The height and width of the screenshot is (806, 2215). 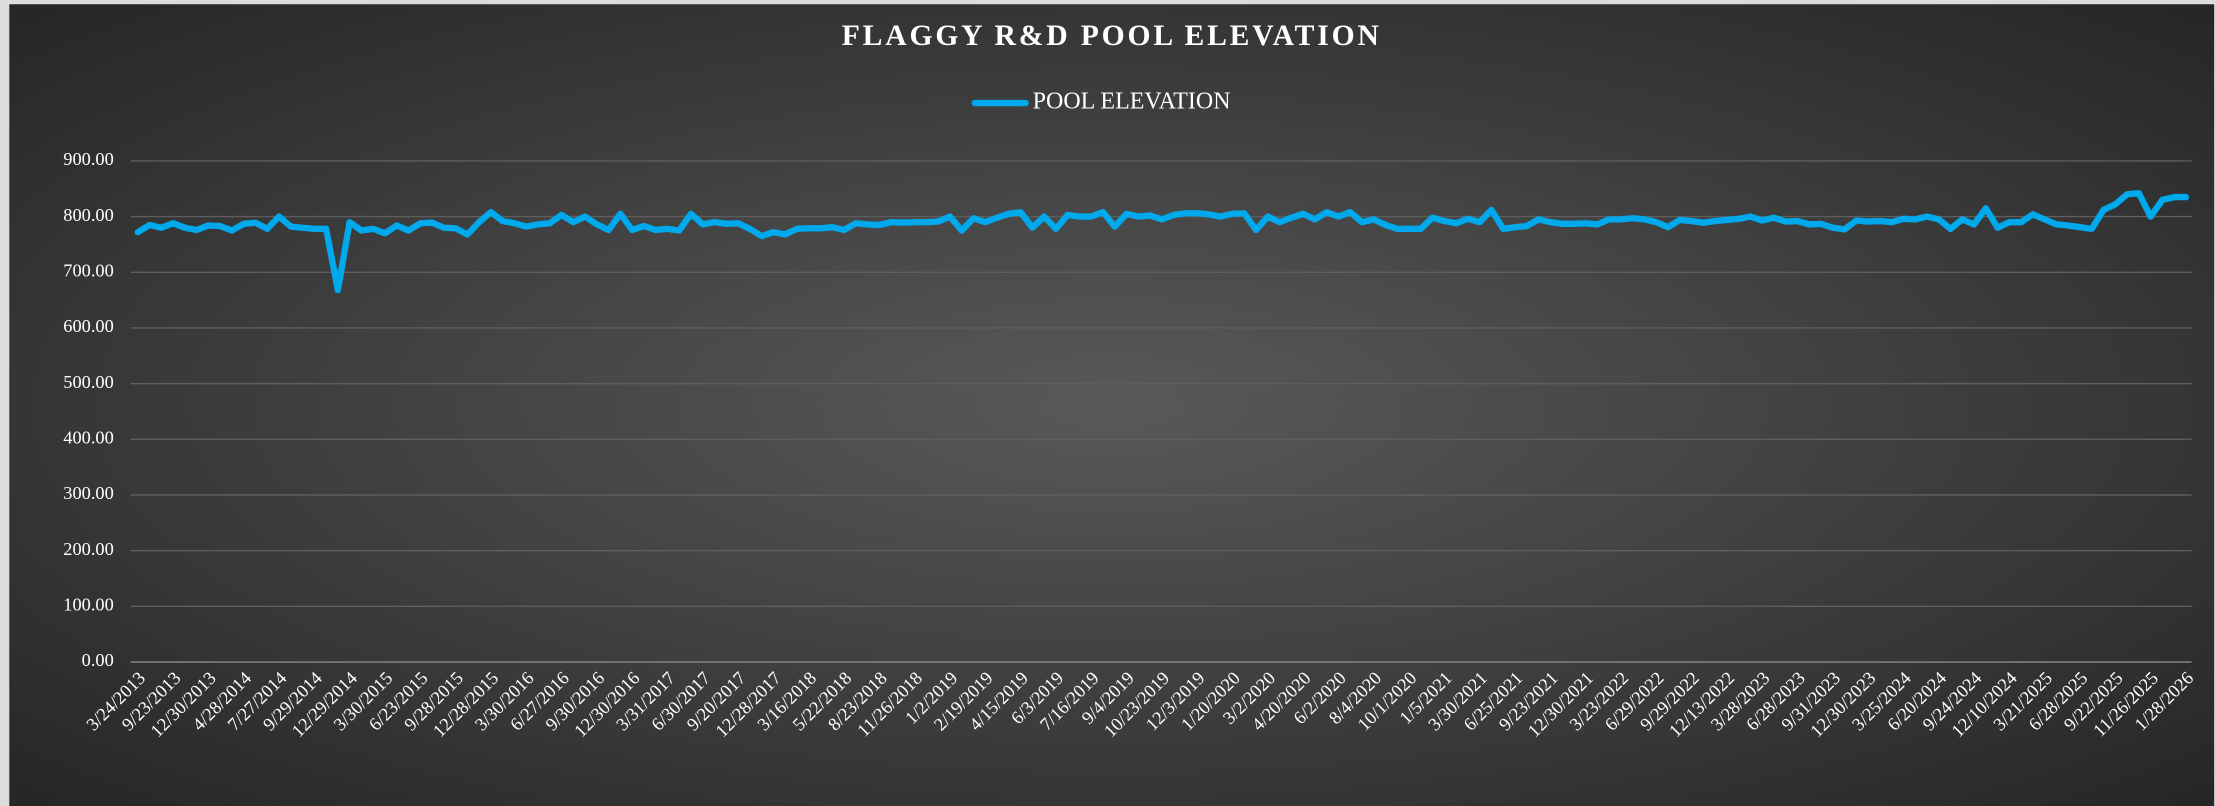 What do you see at coordinates (1162, 242) in the screenshot?
I see `data-line` at bounding box center [1162, 242].